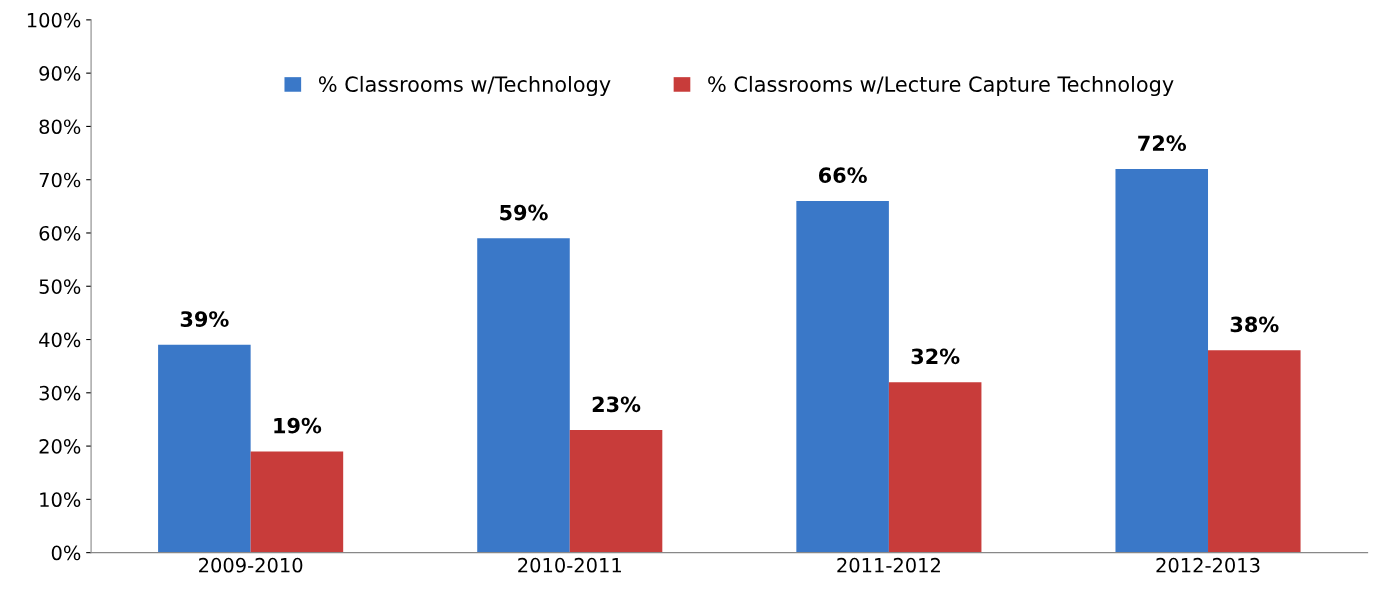  I want to click on y-tick-label: 30%, so click(60, 393).